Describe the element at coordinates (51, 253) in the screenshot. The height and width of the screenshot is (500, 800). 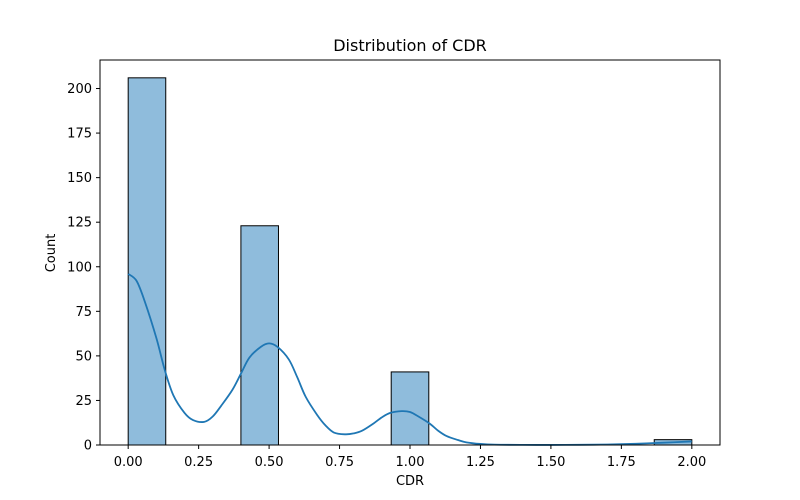
I see `y-axis-title: Count` at that location.